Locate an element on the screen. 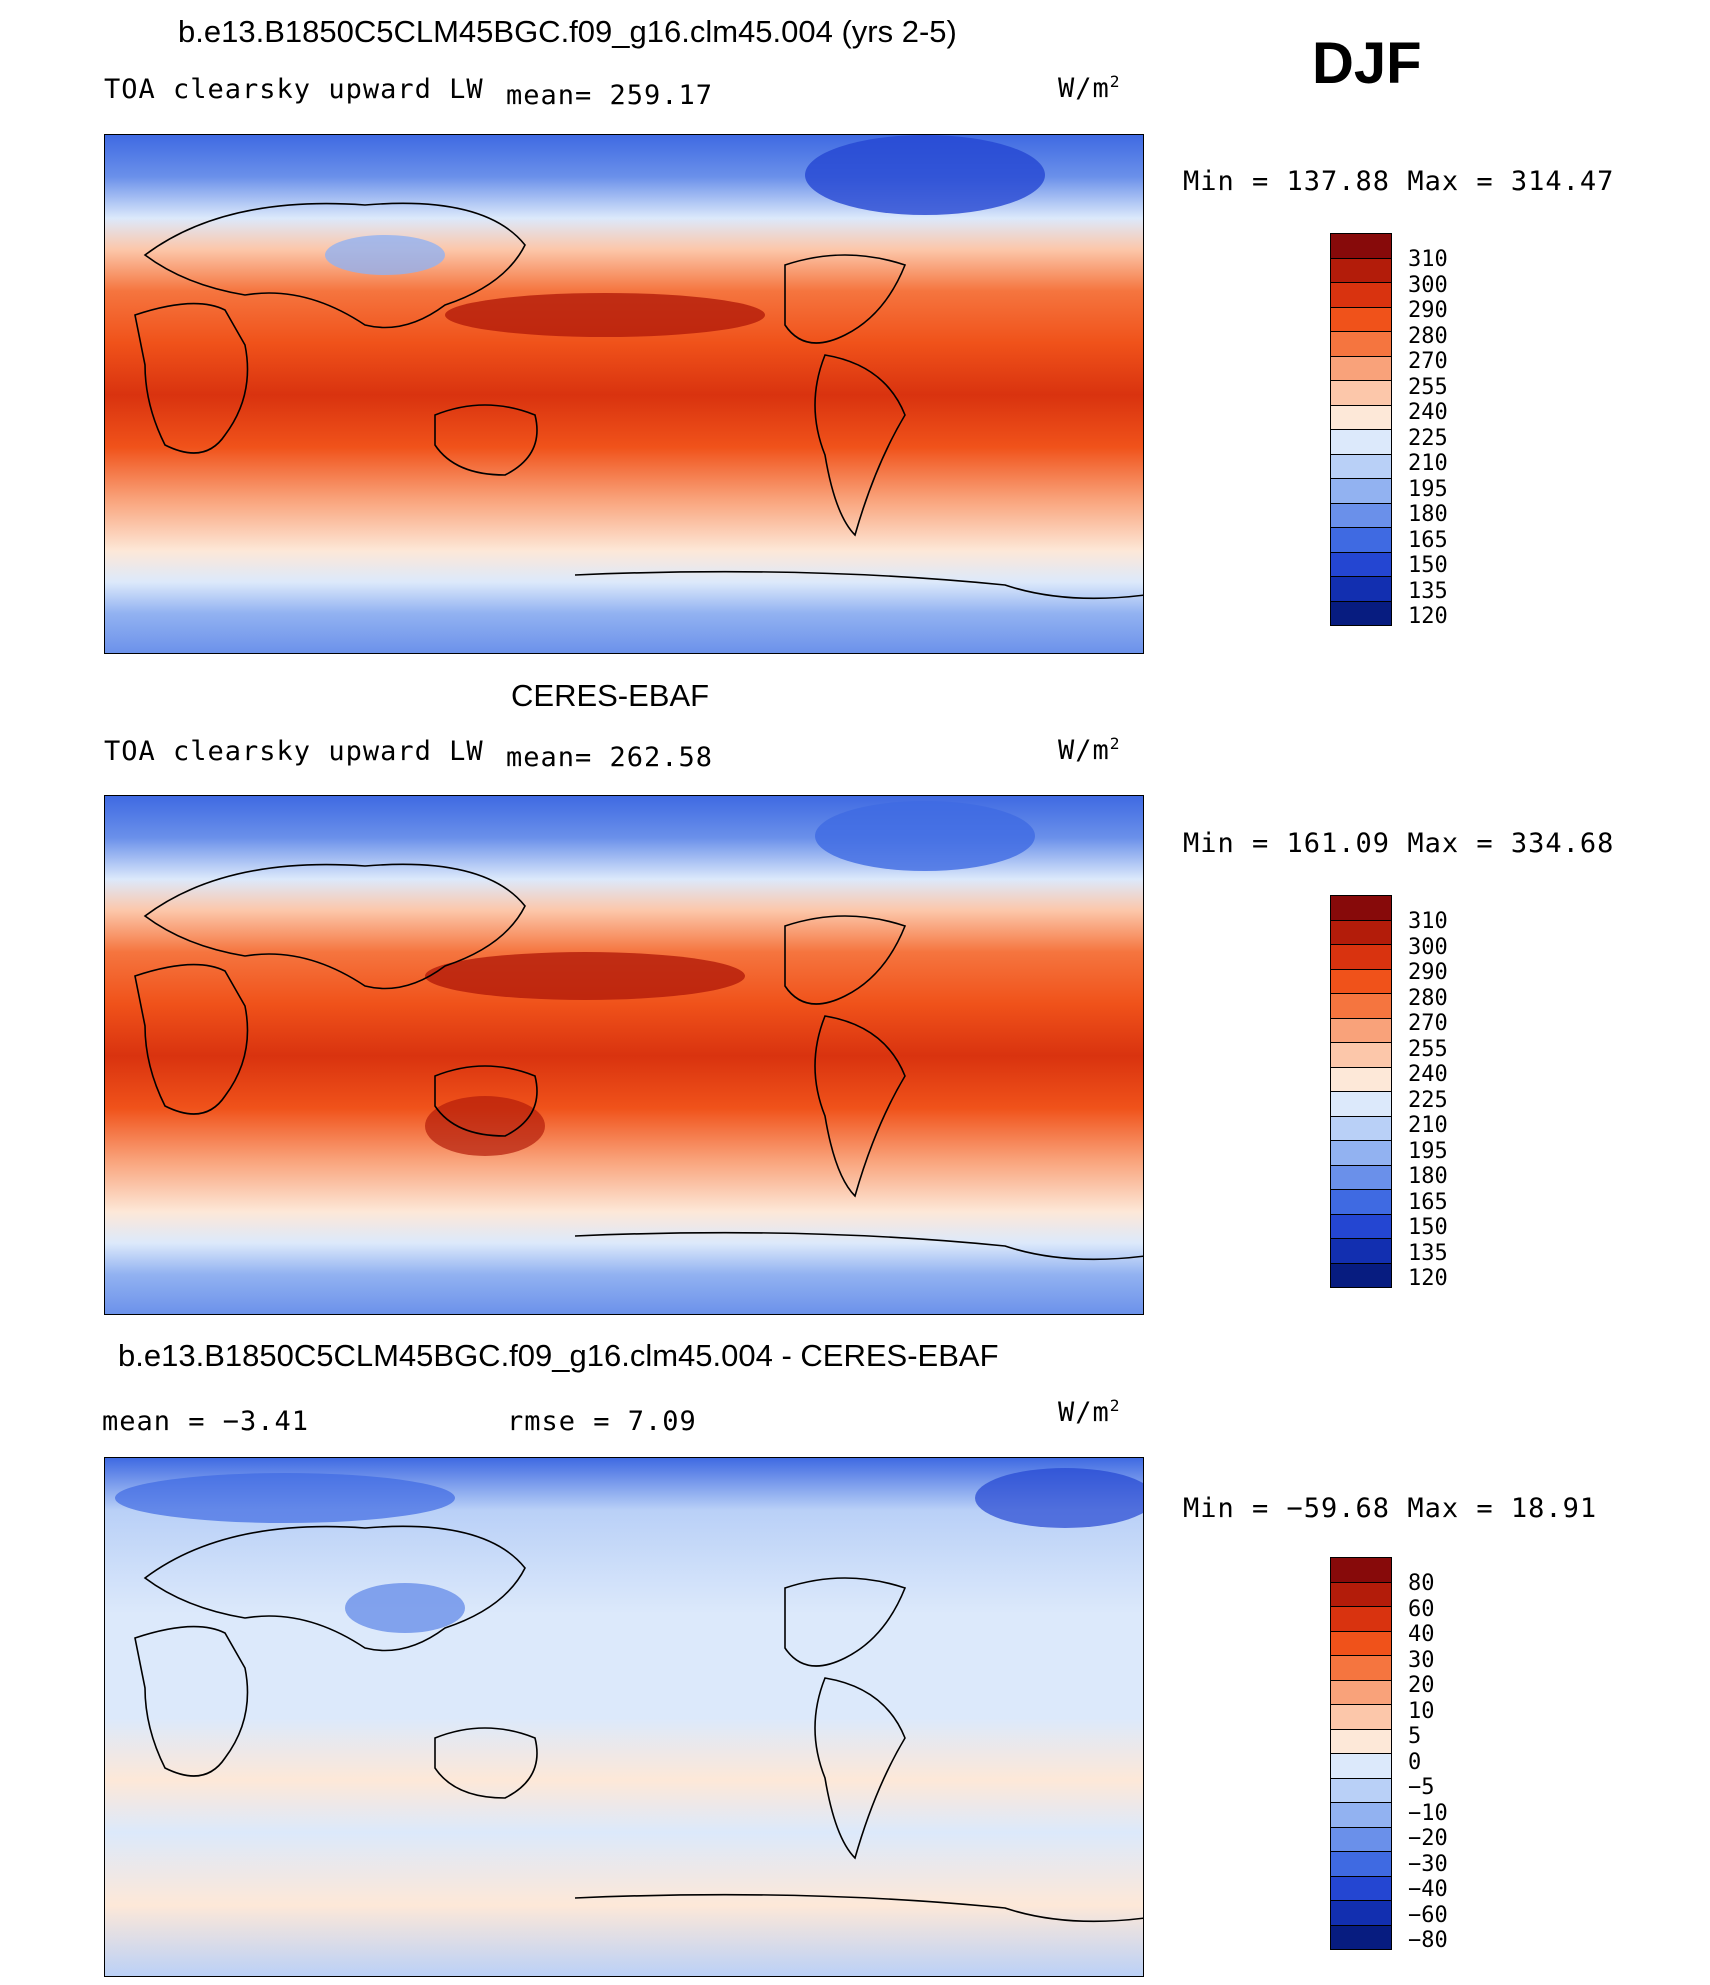  colorbar-tick-label: 60 is located at coordinates (1421, 1609).